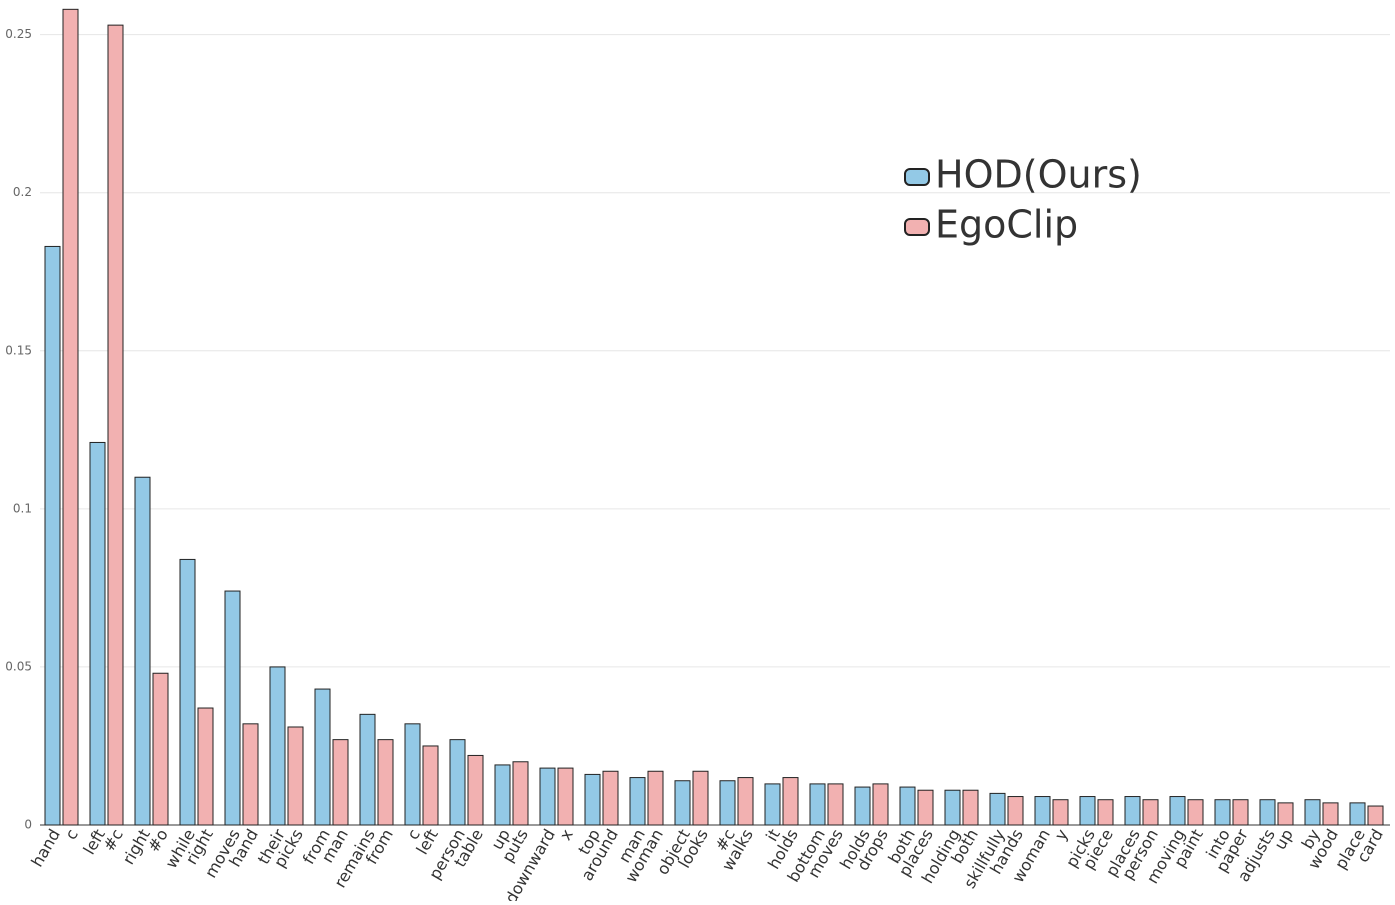 This screenshot has height=905, width=1395. Describe the element at coordinates (71, 834) in the screenshot. I see `x-tick-label: c` at that location.